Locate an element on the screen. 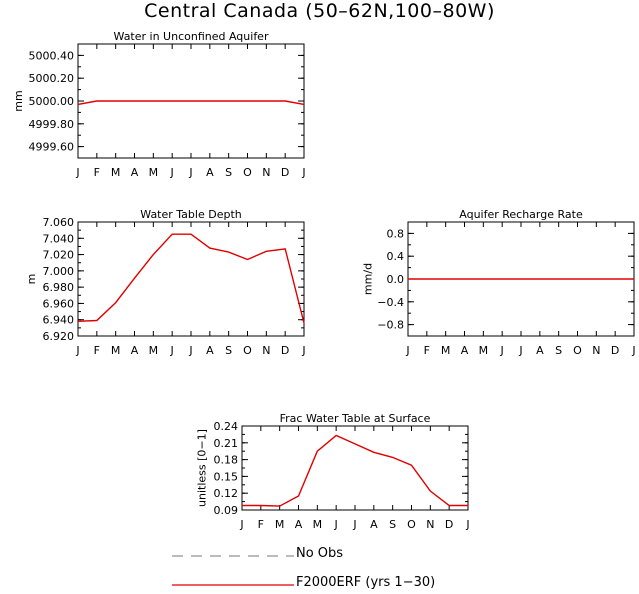 This screenshot has width=639, height=594. figure-title: Central Canada (50–62N,100–80W) is located at coordinates (319, 11).